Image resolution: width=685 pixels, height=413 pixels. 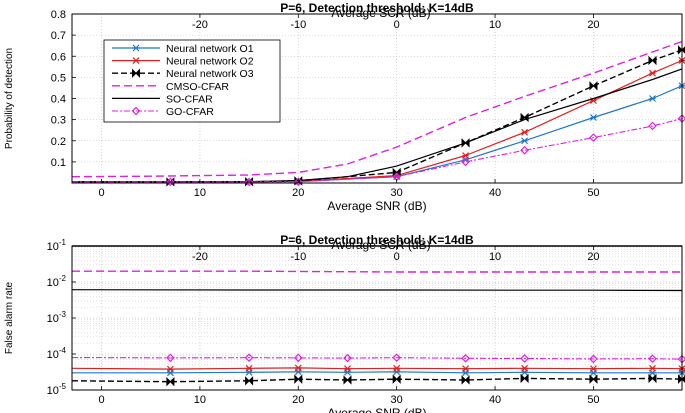 What do you see at coordinates (136, 111) in the screenshot?
I see `legend-marker-go` at bounding box center [136, 111].